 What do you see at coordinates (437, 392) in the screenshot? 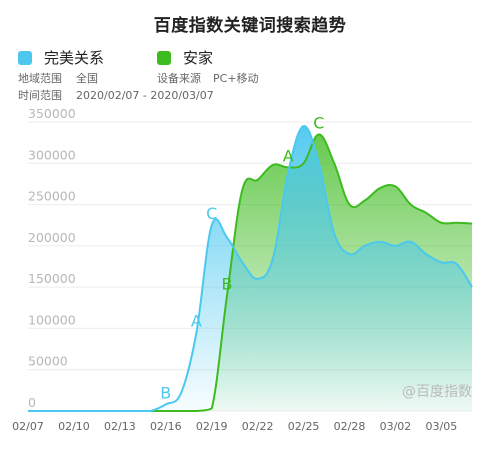
I see `watermark: @百度指数` at bounding box center [437, 392].